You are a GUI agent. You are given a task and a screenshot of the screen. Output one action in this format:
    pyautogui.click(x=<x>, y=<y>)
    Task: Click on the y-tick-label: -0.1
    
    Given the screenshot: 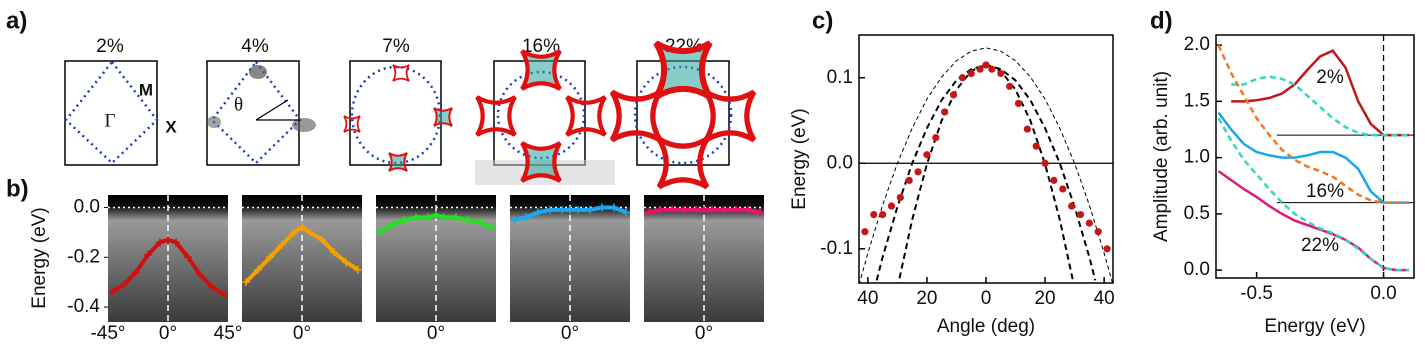 What is the action you would take?
    pyautogui.click(x=836, y=248)
    